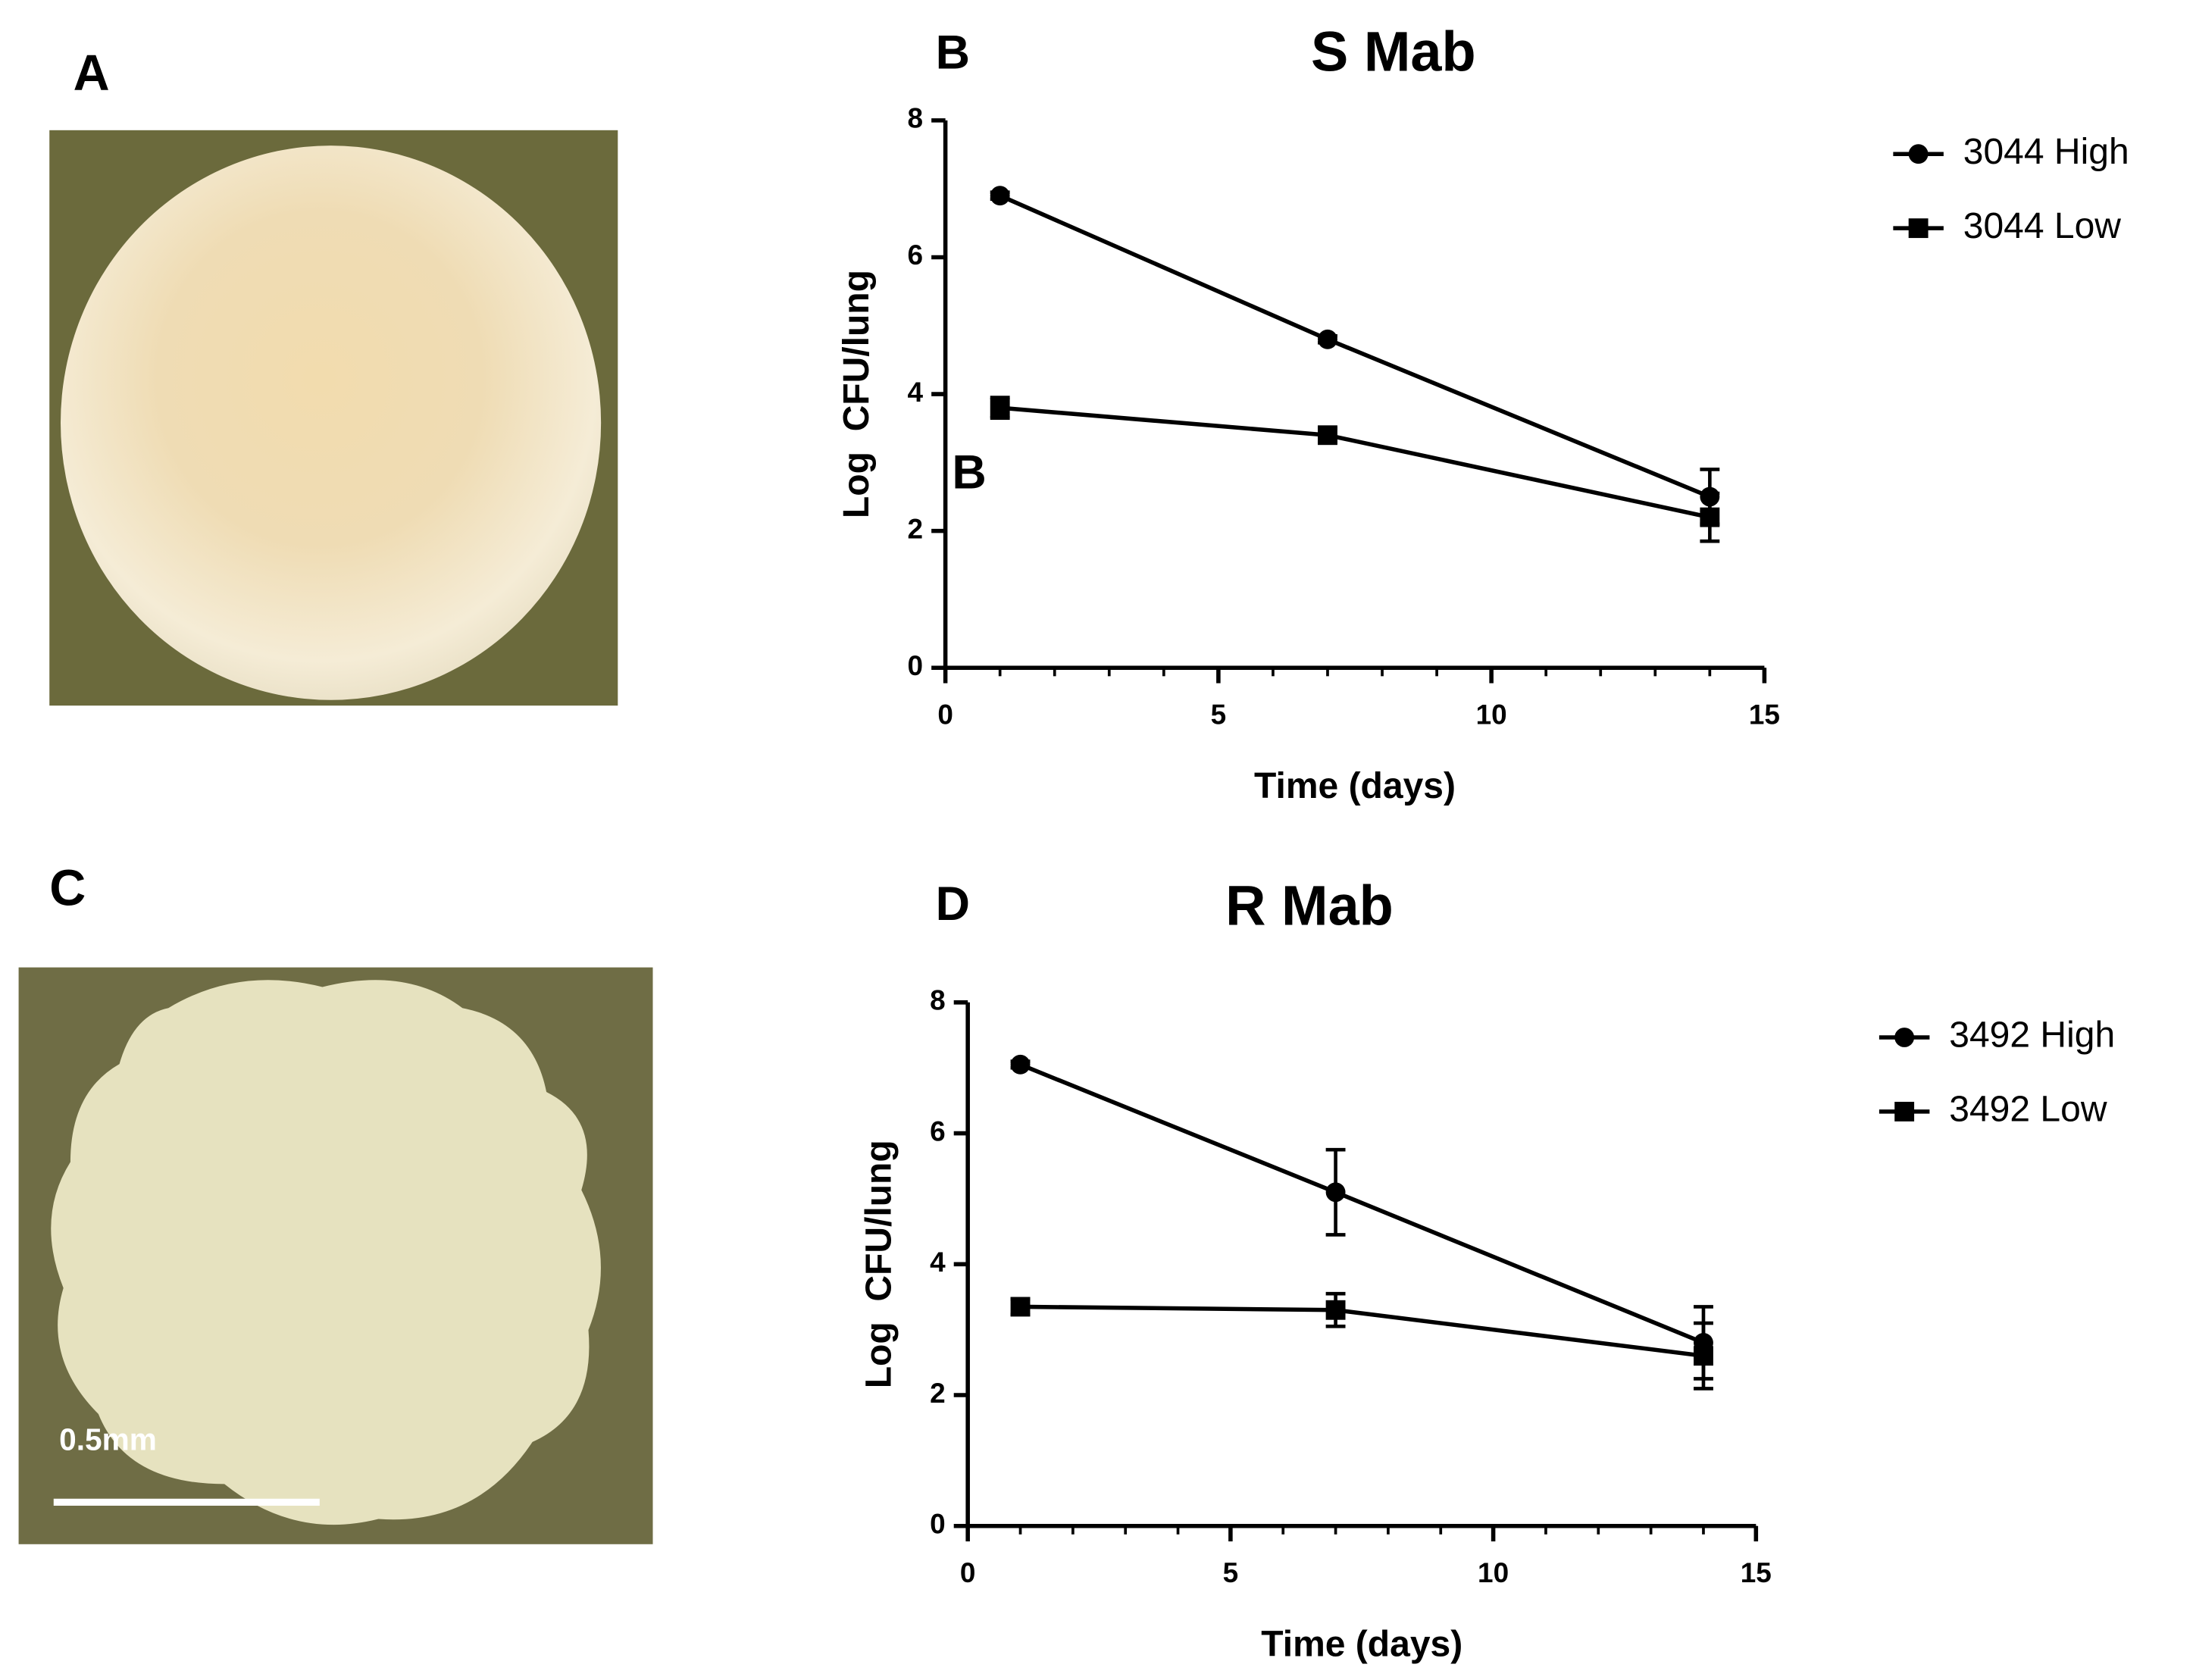 Image resolution: width=2196 pixels, height=1680 pixels. I want to click on scale-bar-label: 0.5mm, so click(108, 1439).